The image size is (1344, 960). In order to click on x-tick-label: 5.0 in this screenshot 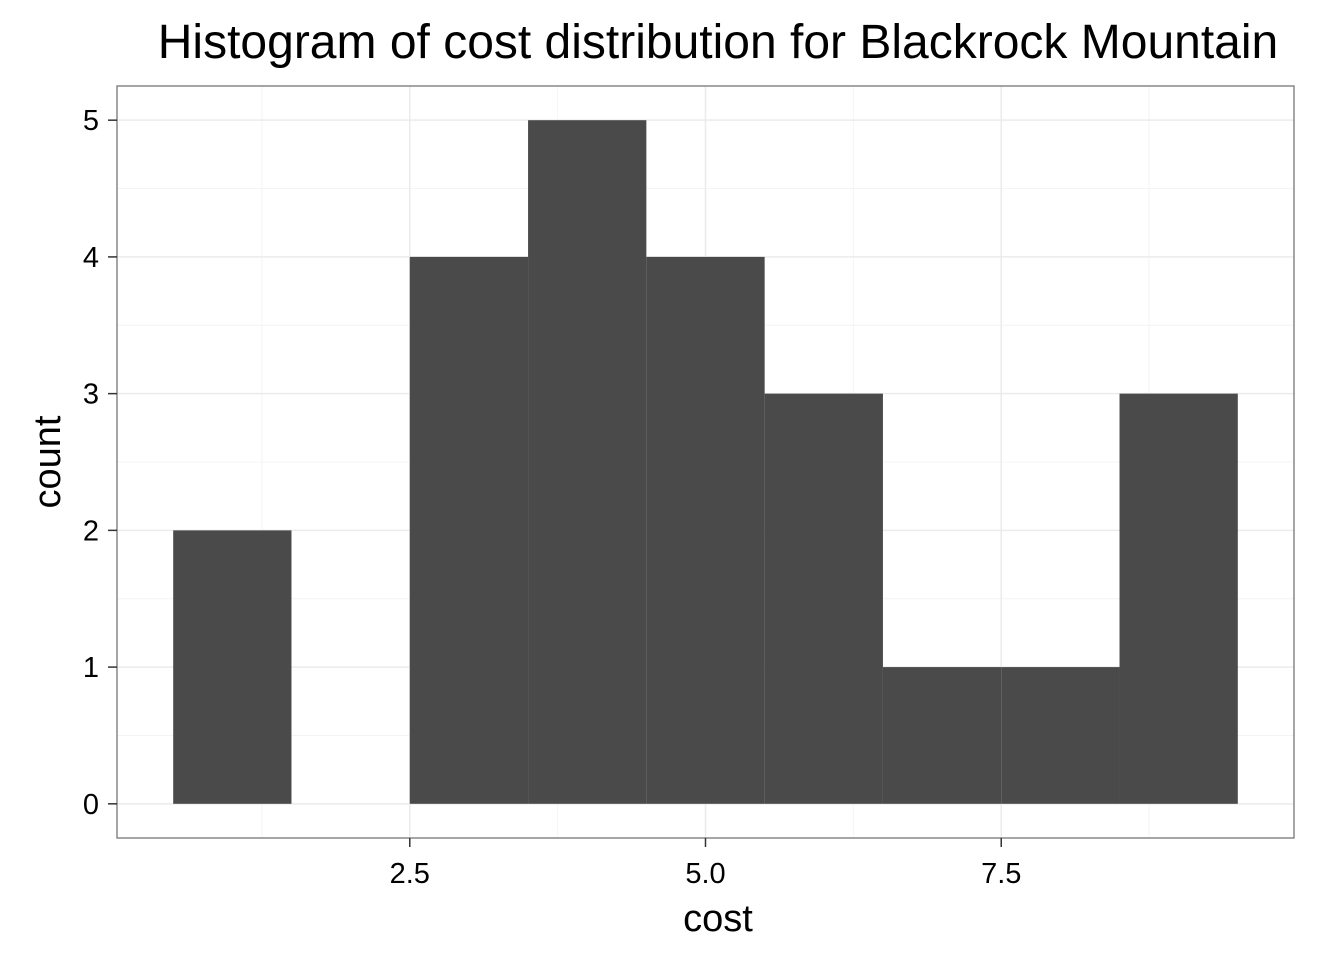, I will do `click(705, 874)`.